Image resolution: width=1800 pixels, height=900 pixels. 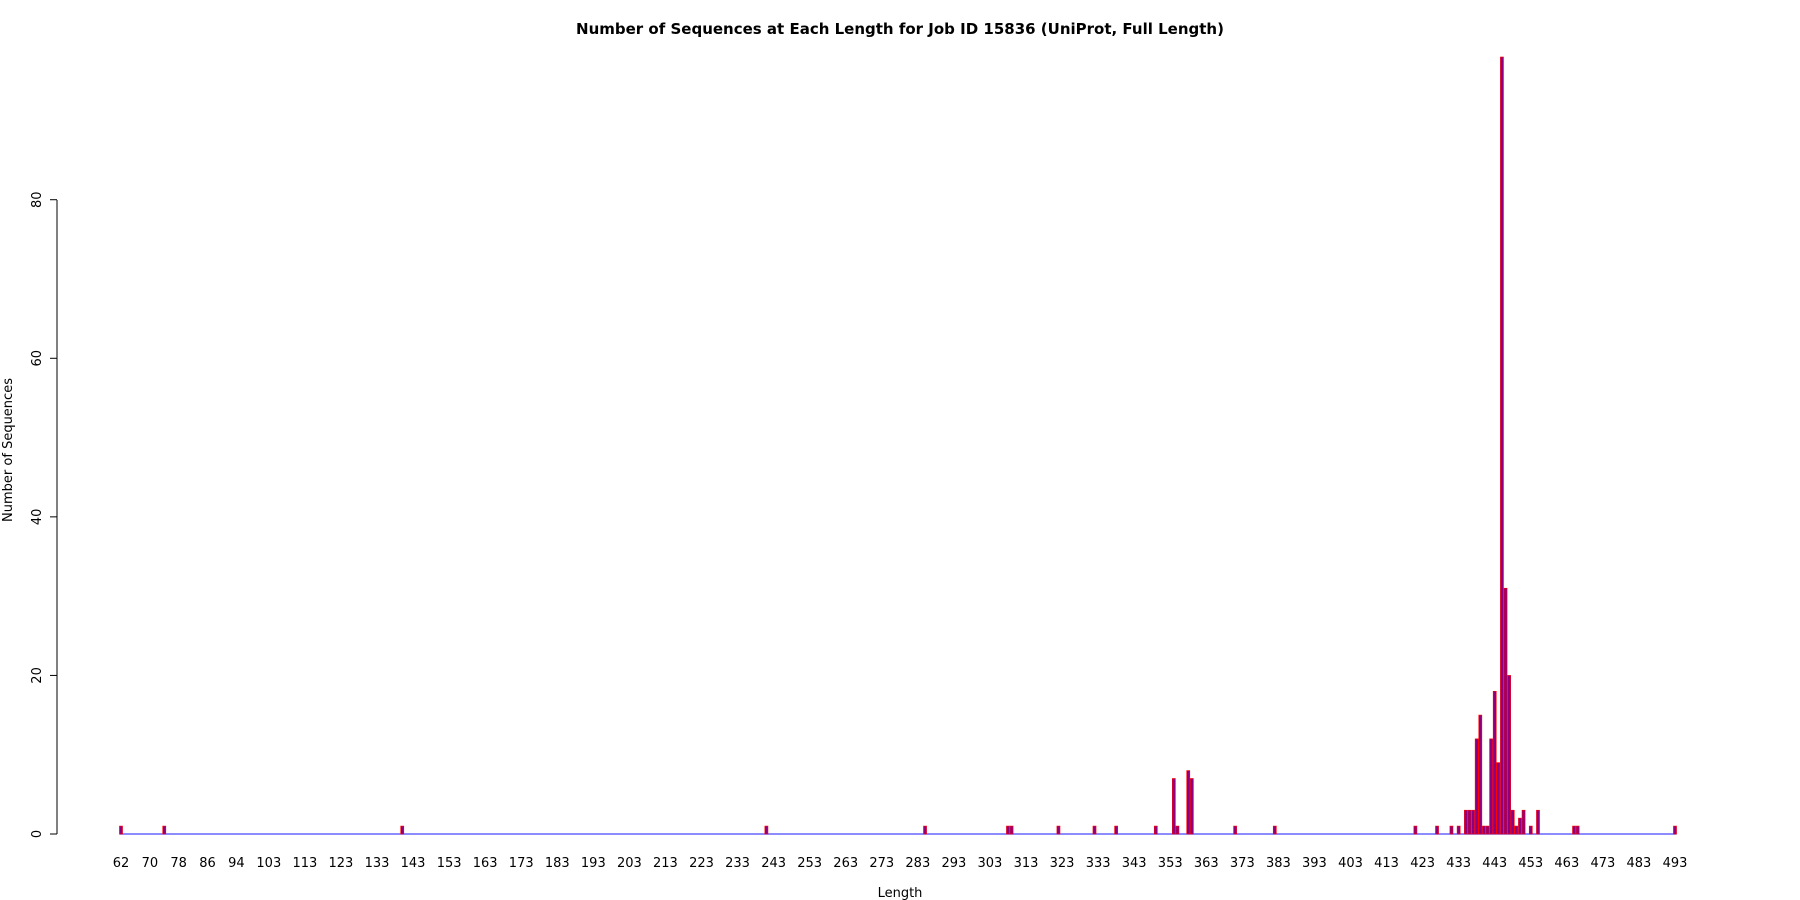 What do you see at coordinates (1639, 863) in the screenshot?
I see `x-tick-label: 483` at bounding box center [1639, 863].